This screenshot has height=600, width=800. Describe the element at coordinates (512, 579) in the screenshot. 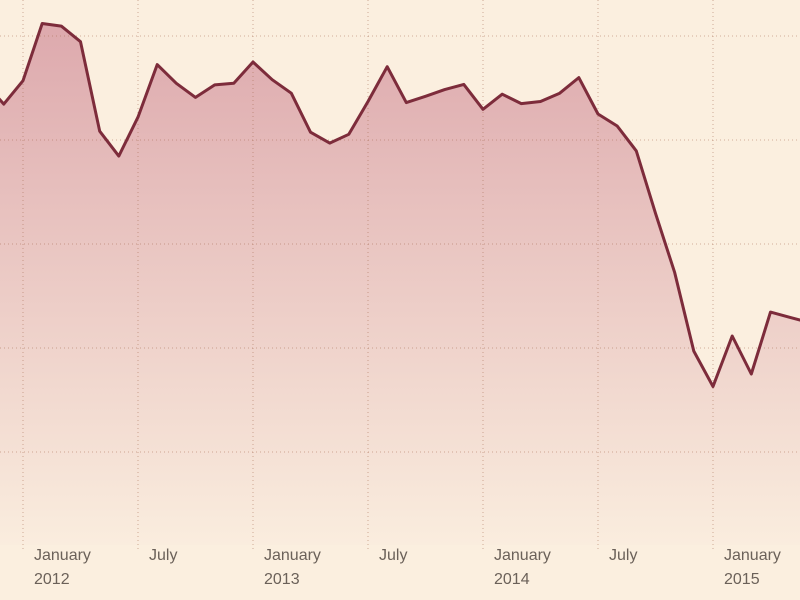

I see `x-tick-label-year: 2014` at that location.